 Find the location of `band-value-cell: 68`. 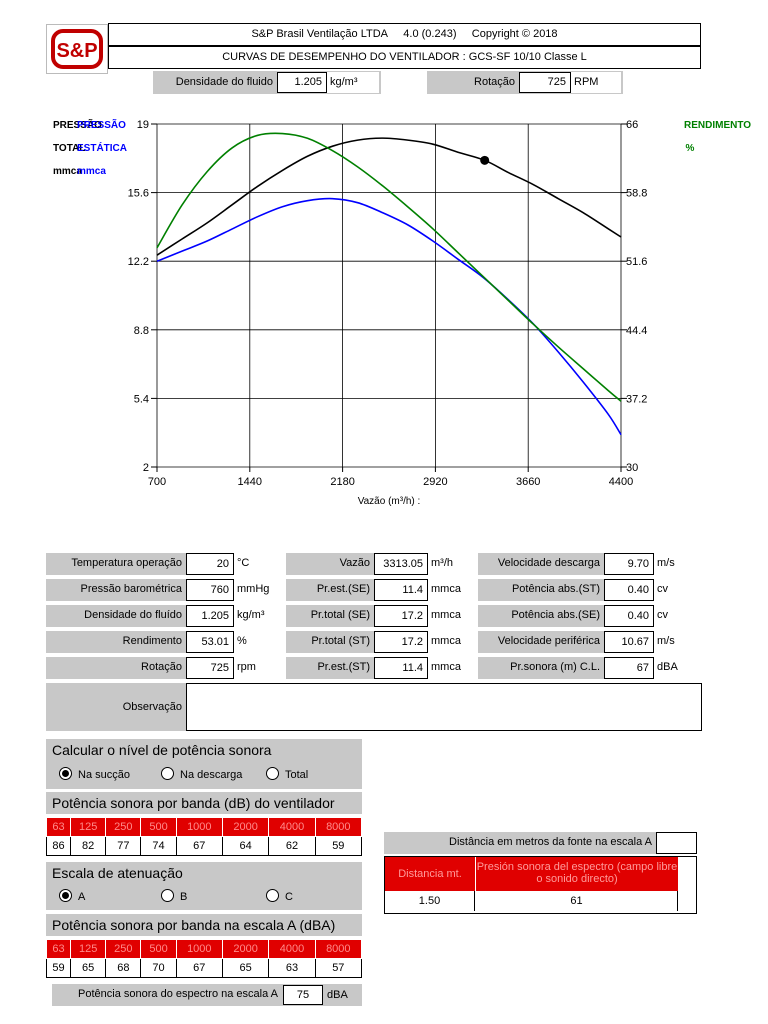

band-value-cell: 68 is located at coordinates (123, 968).